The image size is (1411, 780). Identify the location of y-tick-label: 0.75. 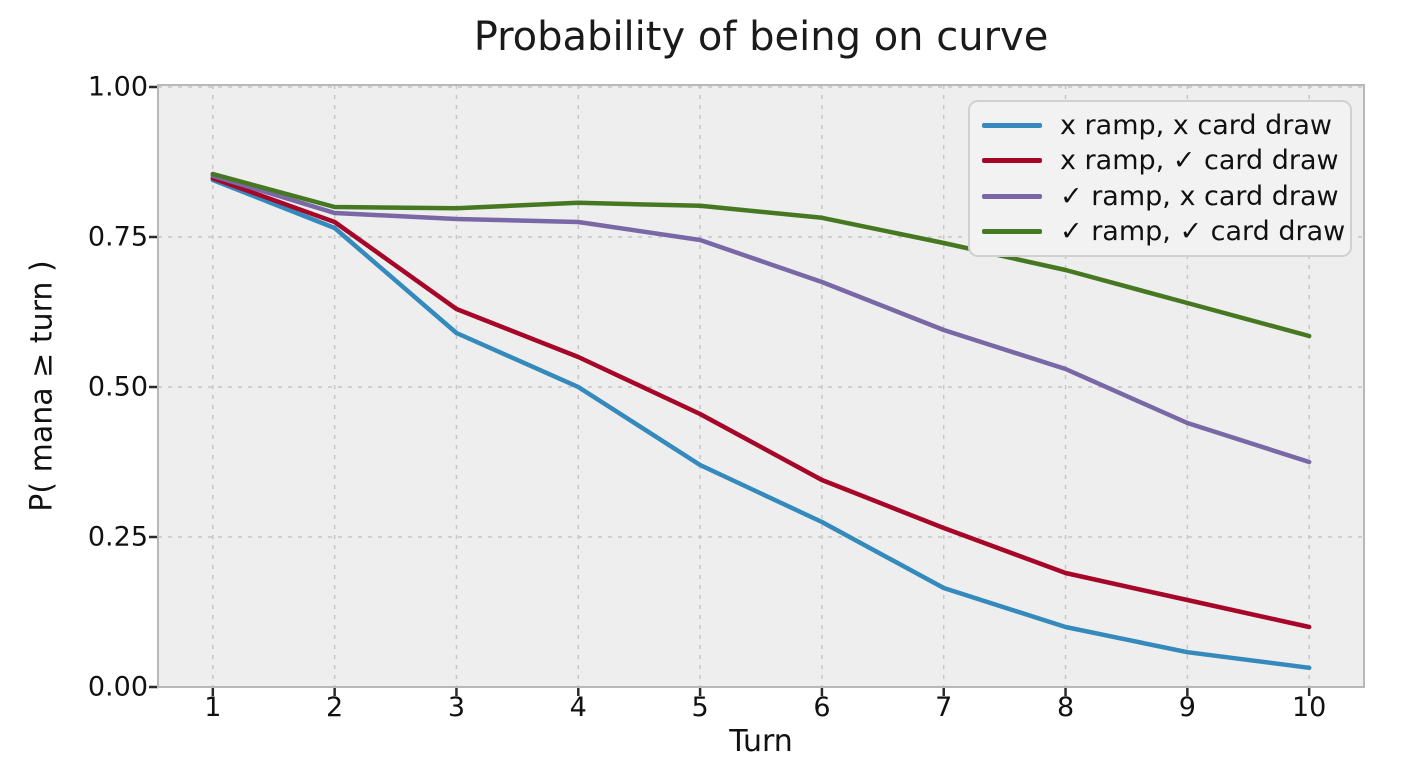
(117, 237).